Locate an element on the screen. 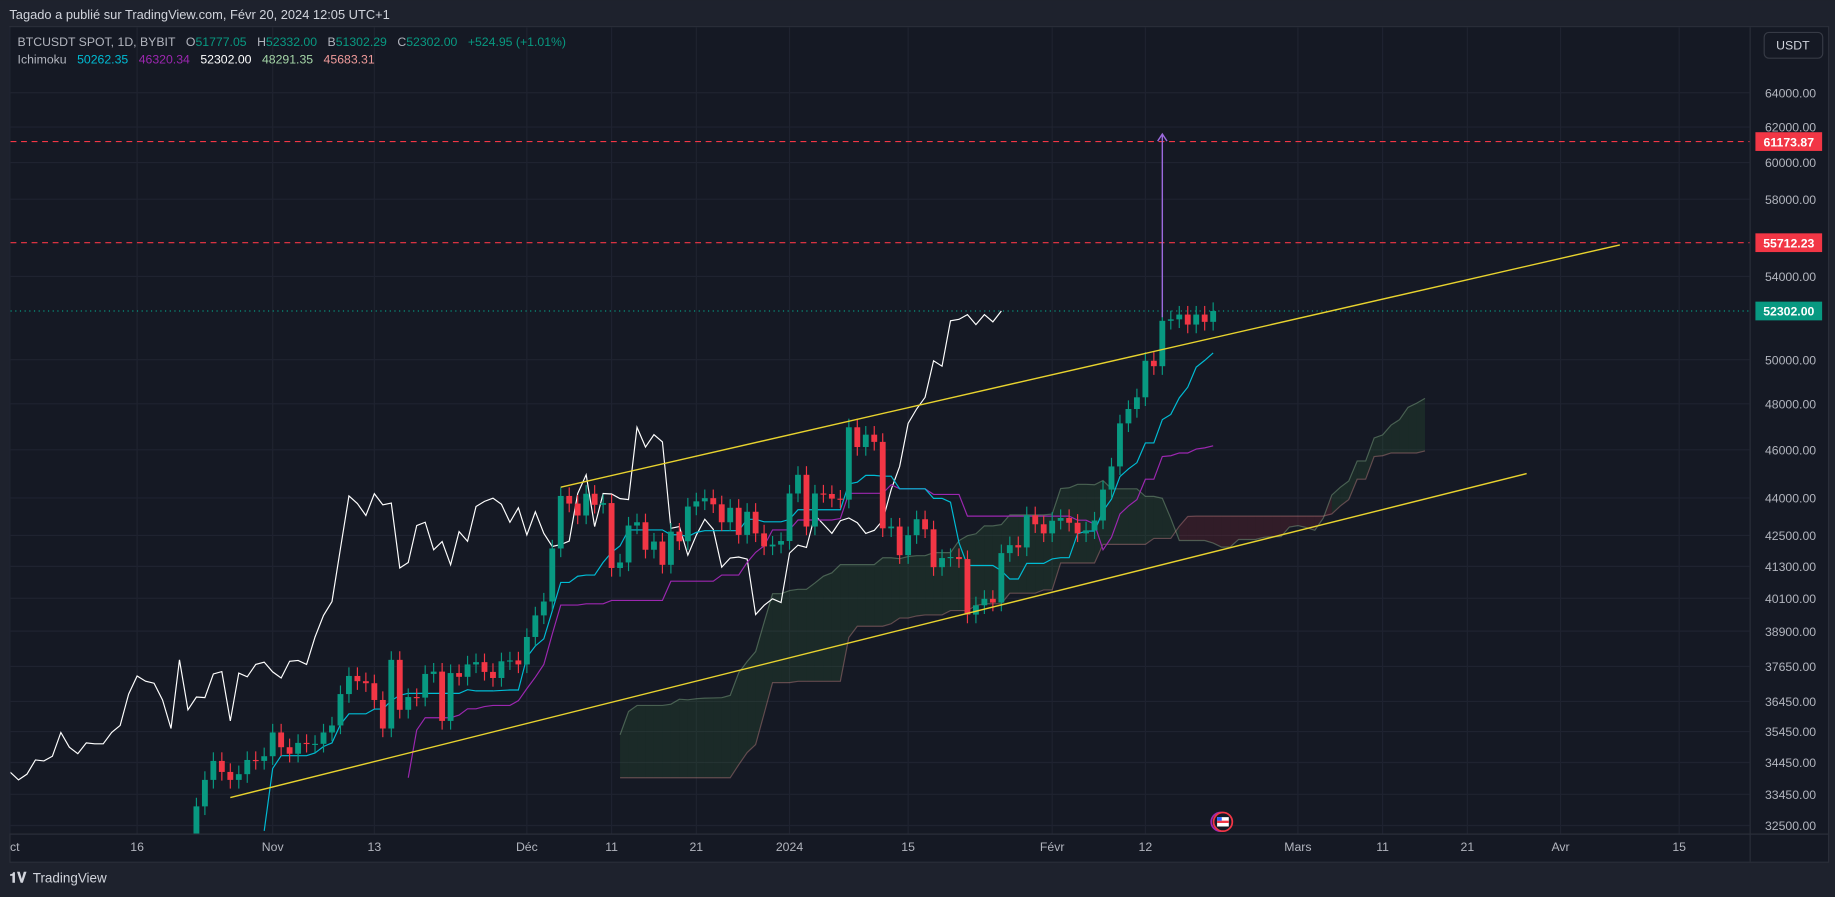 The height and width of the screenshot is (897, 1835). arrow-head-icon is located at coordinates (1162, 137).